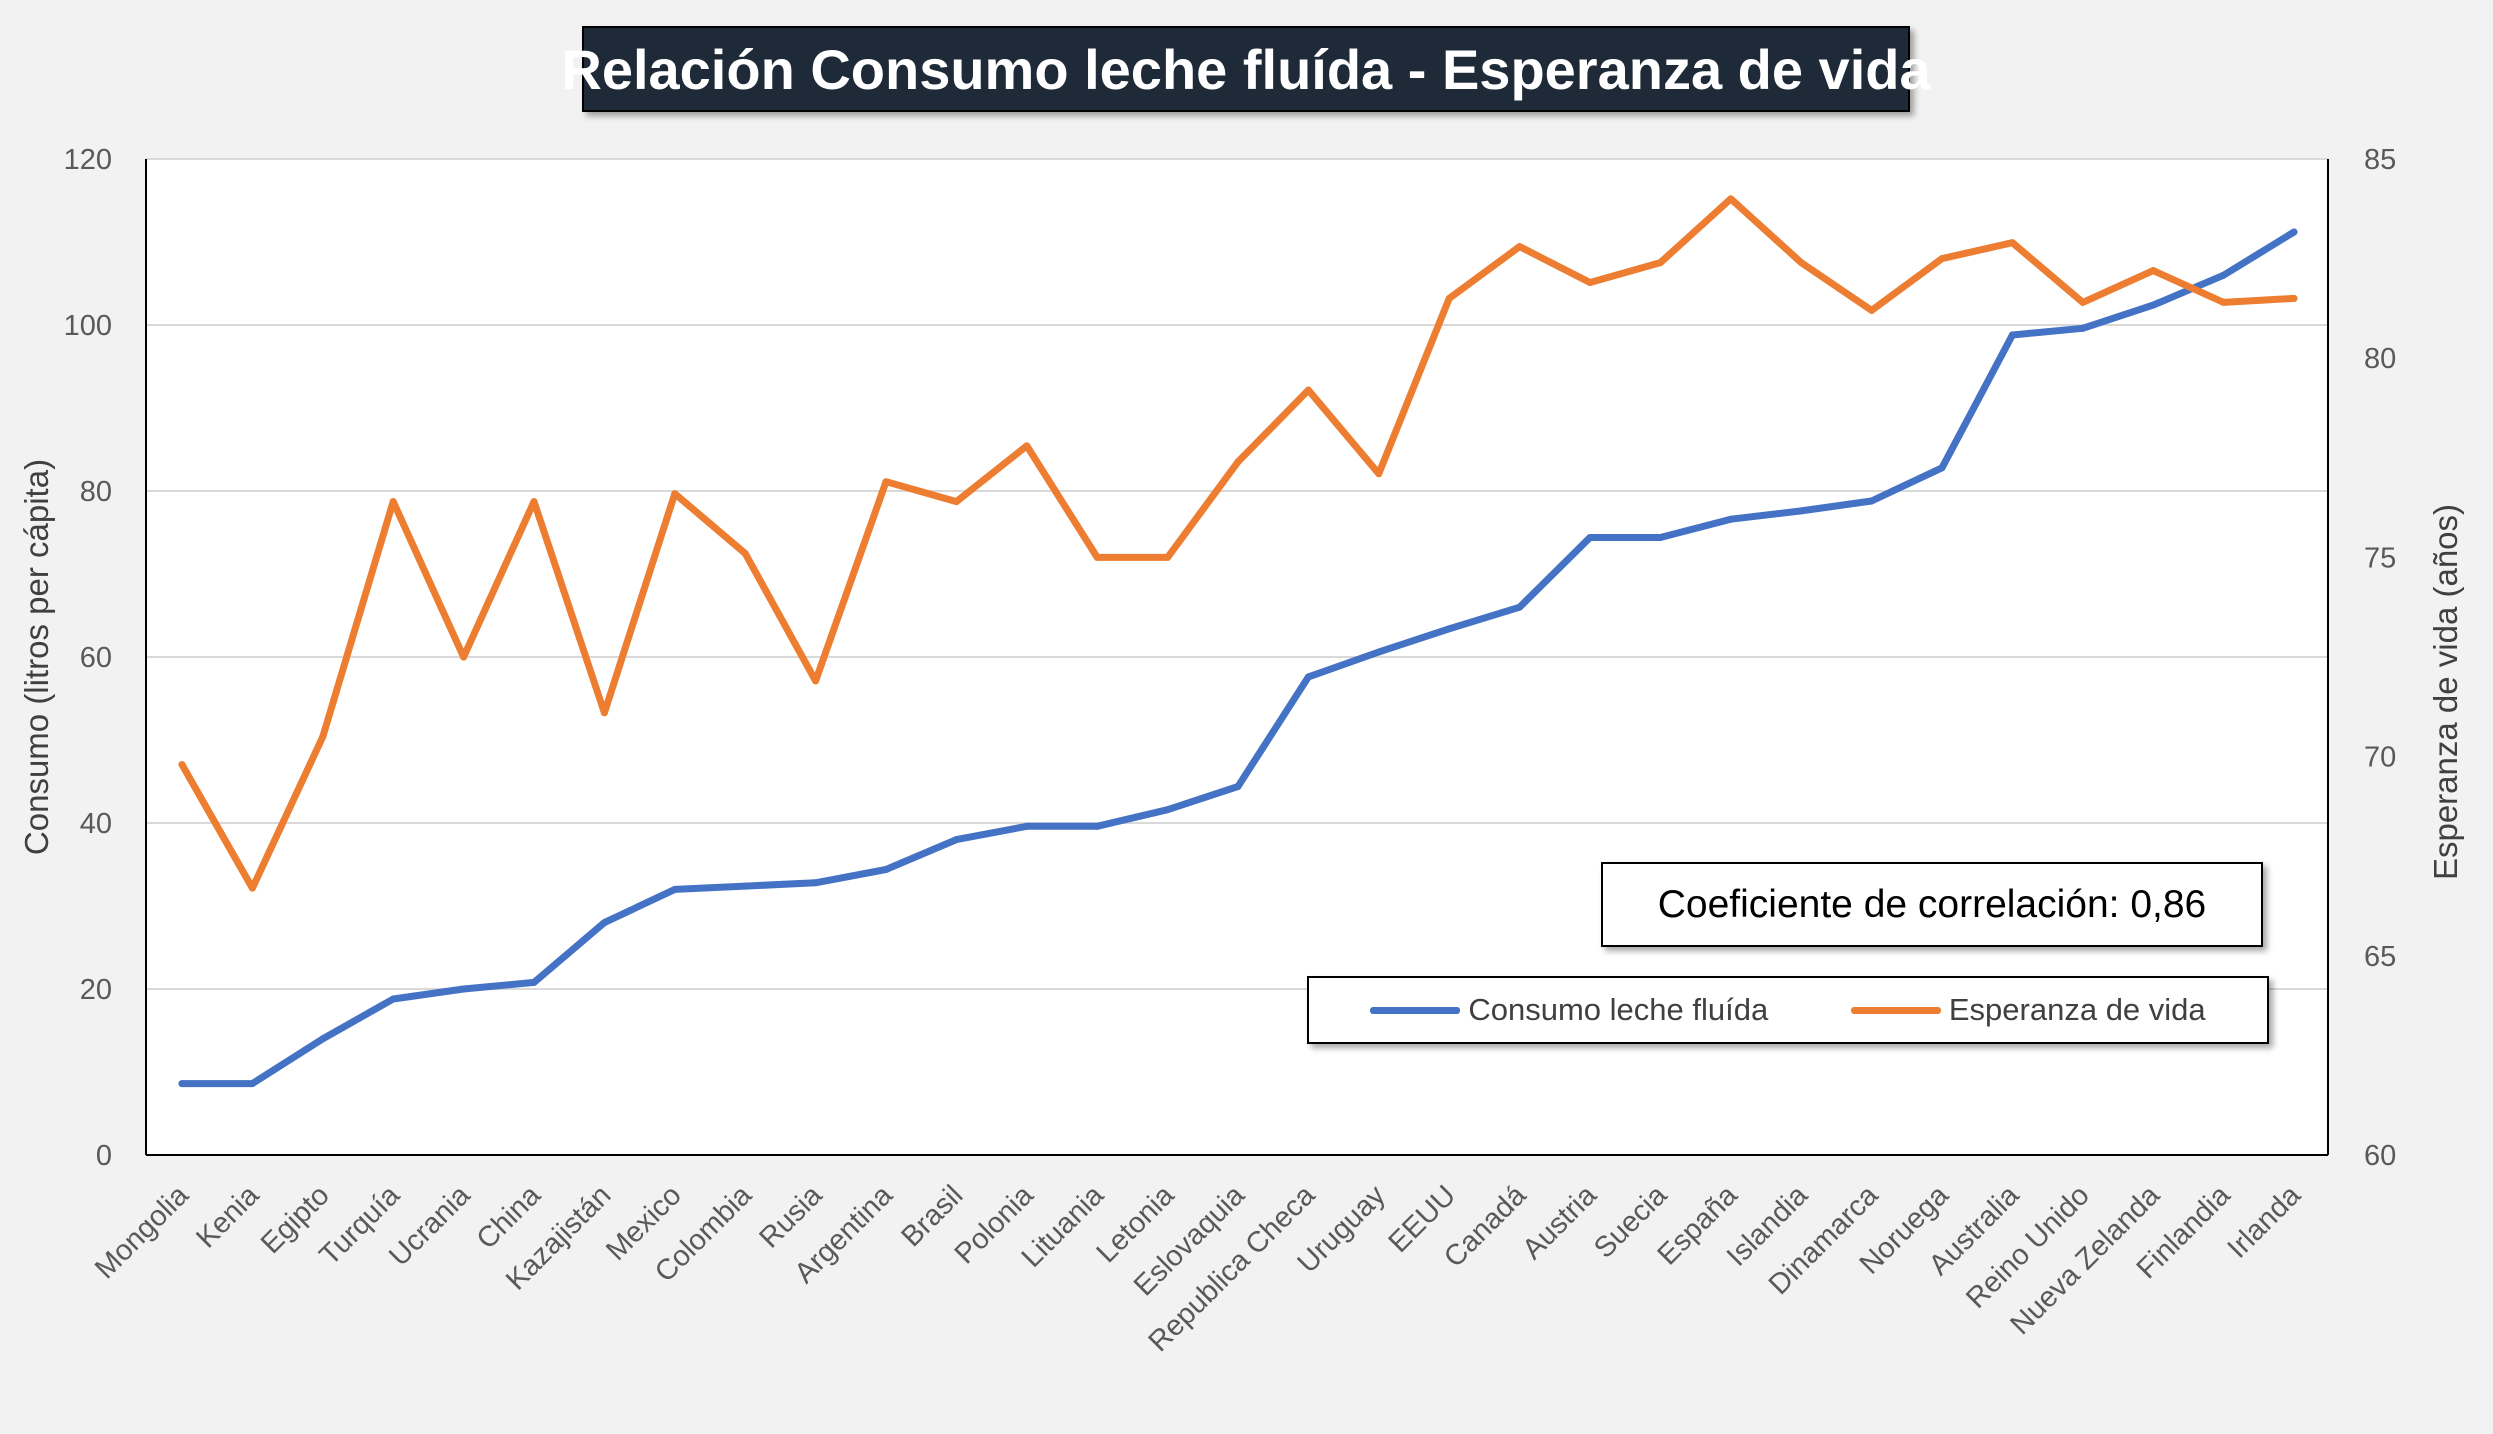 The width and height of the screenshot is (2493, 1434). What do you see at coordinates (1618, 1009) in the screenshot?
I see `legend-label-consumo: Consumo leche fluída` at bounding box center [1618, 1009].